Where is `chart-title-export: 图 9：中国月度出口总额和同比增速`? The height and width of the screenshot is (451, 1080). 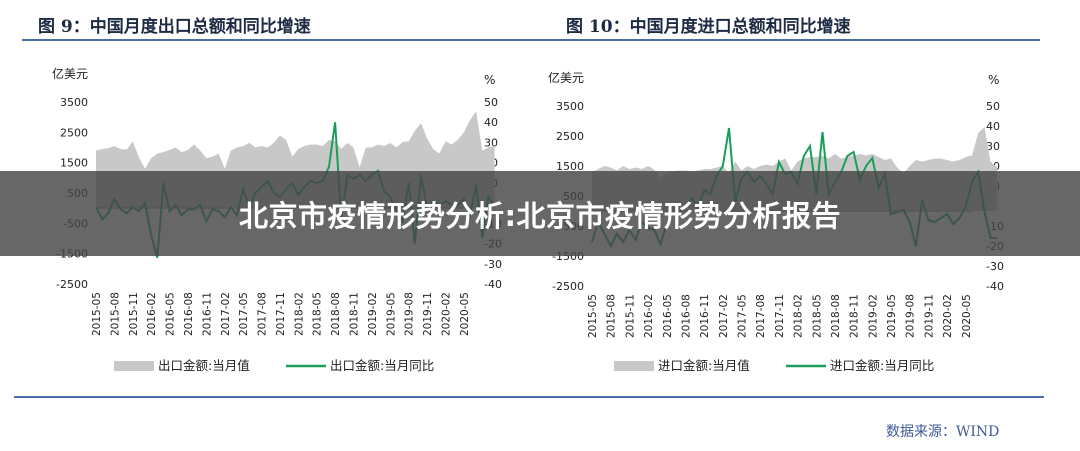 chart-title-export: 图 9：中国月度出口总额和同比增速 is located at coordinates (174, 27).